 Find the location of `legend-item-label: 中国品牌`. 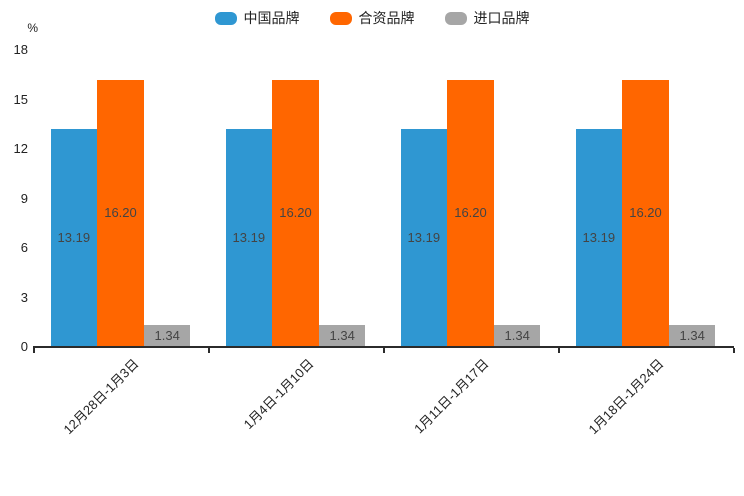

legend-item-label: 中国品牌 is located at coordinates (271, 18).